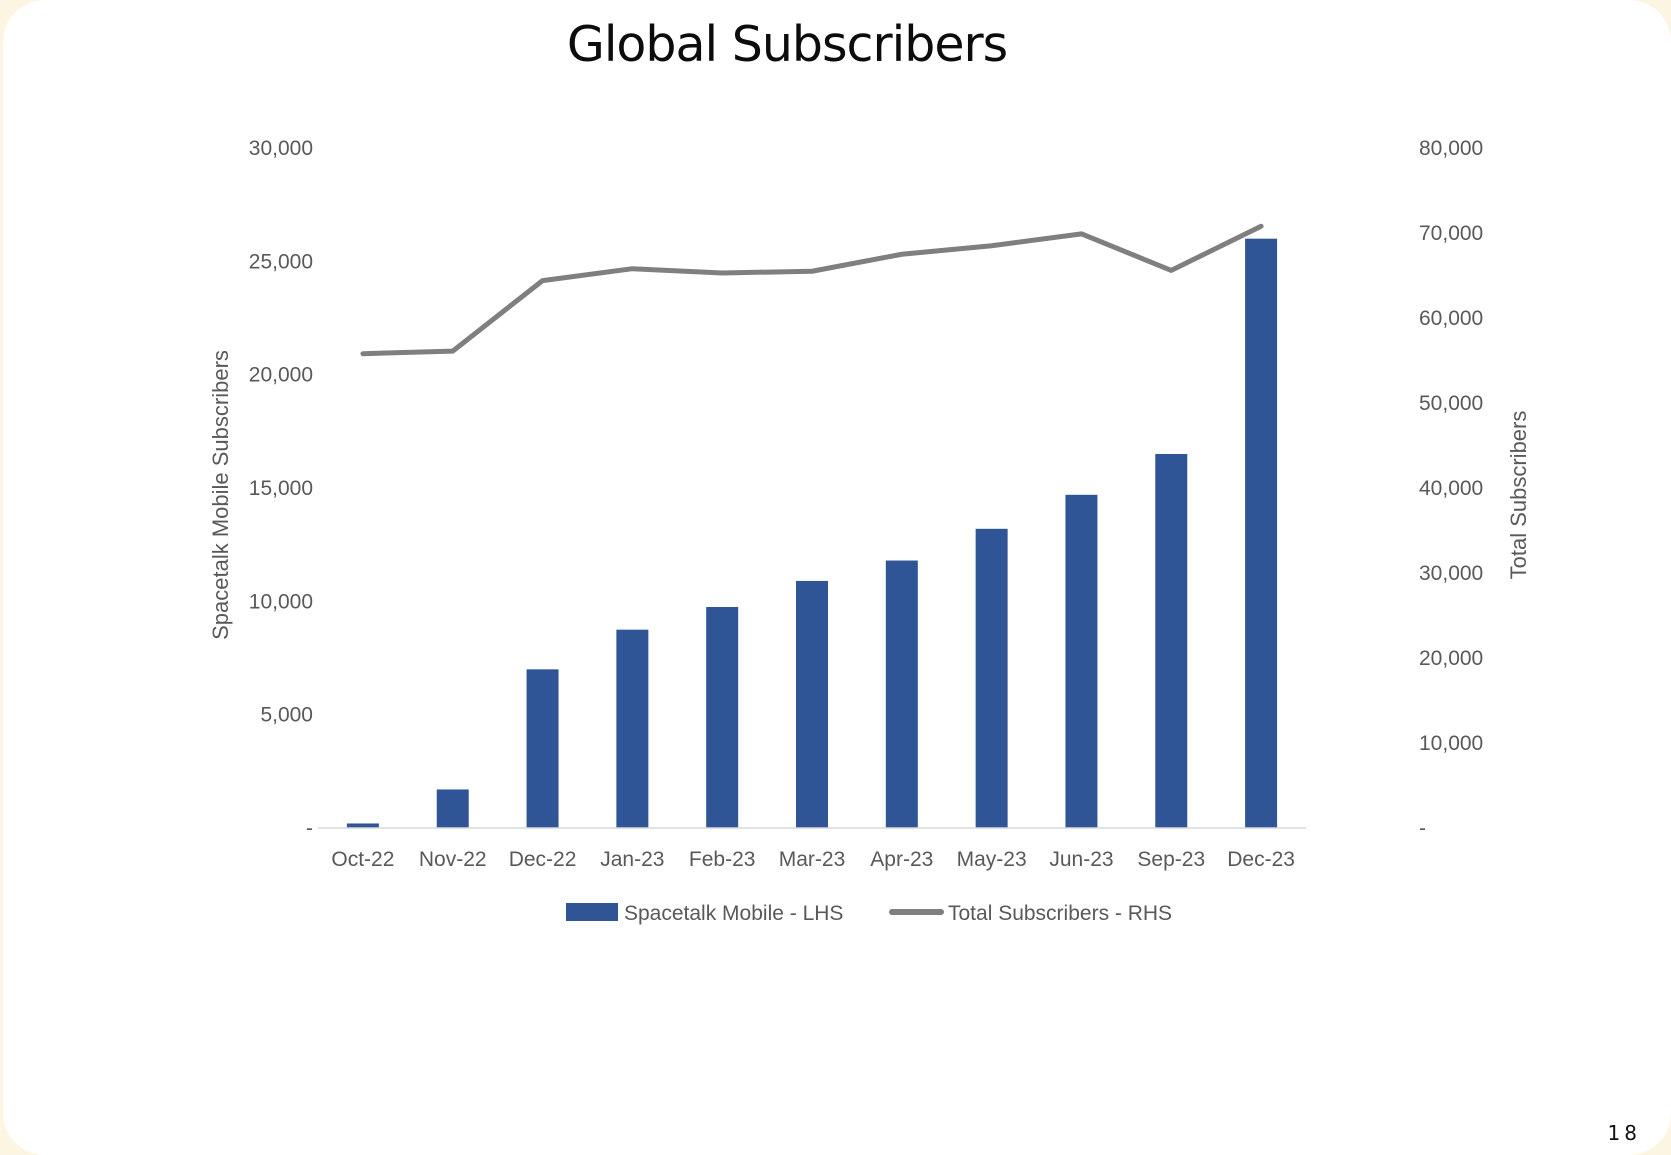  I want to click on x-tick-label: Apr-23, so click(901, 859).